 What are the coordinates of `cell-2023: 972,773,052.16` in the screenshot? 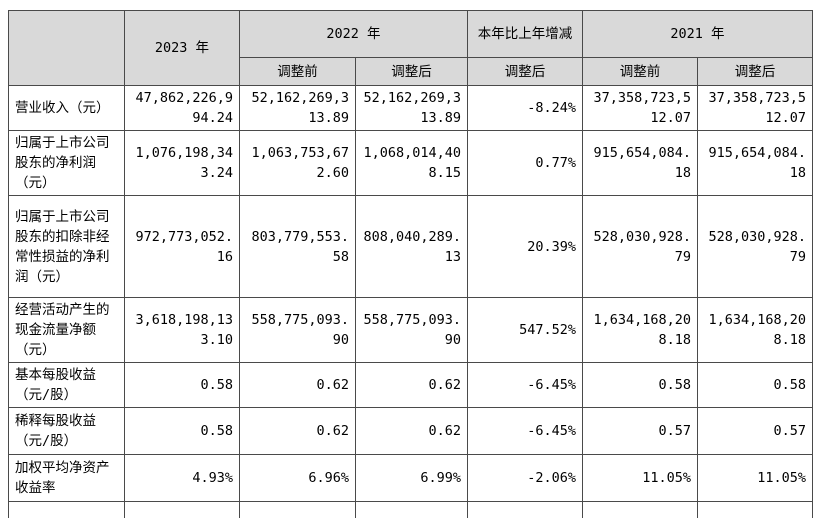 It's located at (182, 246).